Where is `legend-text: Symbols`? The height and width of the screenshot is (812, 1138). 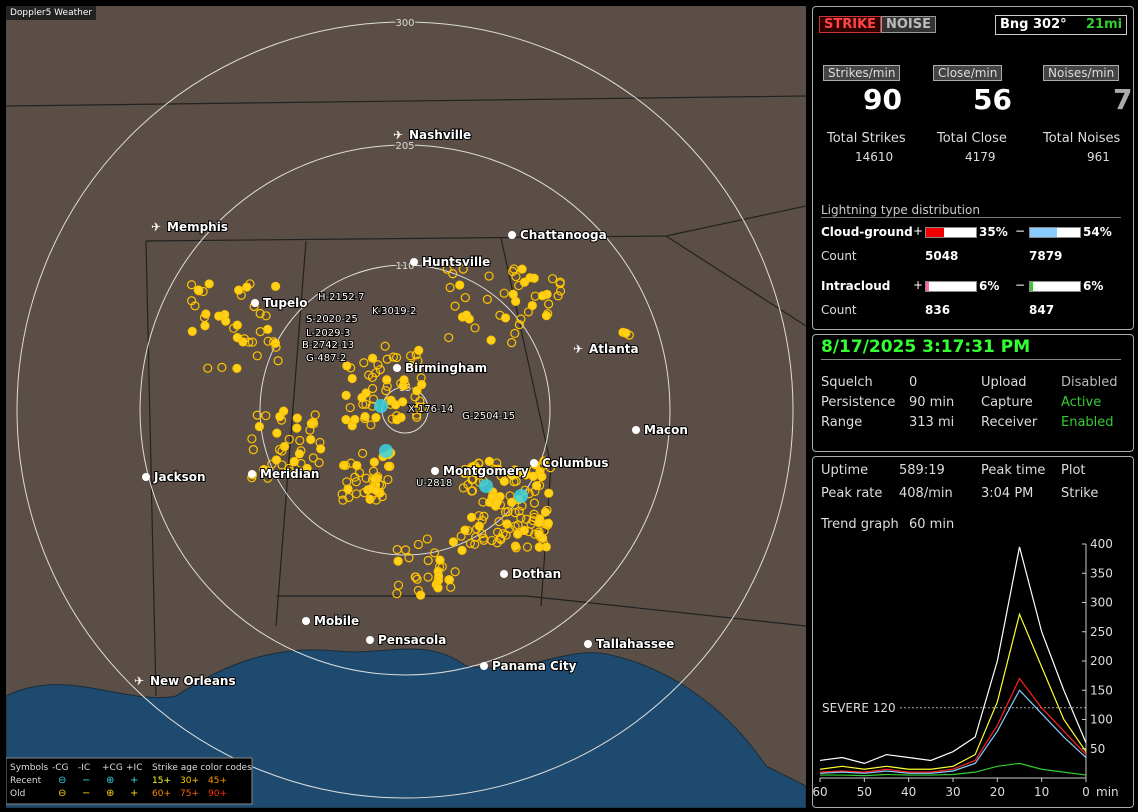 legend-text: Symbols is located at coordinates (29, 768).